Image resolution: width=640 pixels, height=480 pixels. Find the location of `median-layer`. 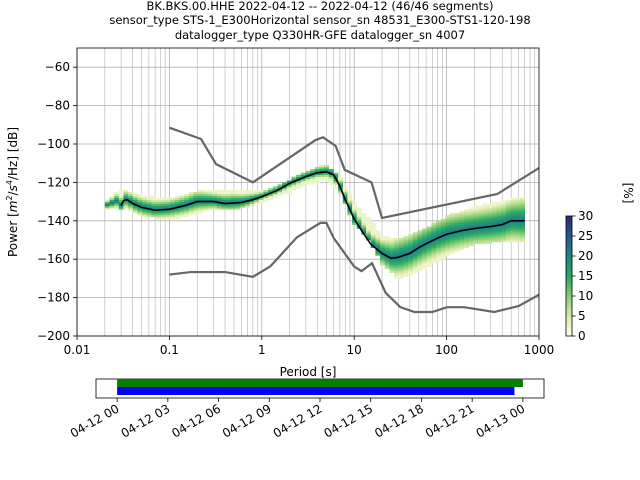

median-layer is located at coordinates (322, 215).